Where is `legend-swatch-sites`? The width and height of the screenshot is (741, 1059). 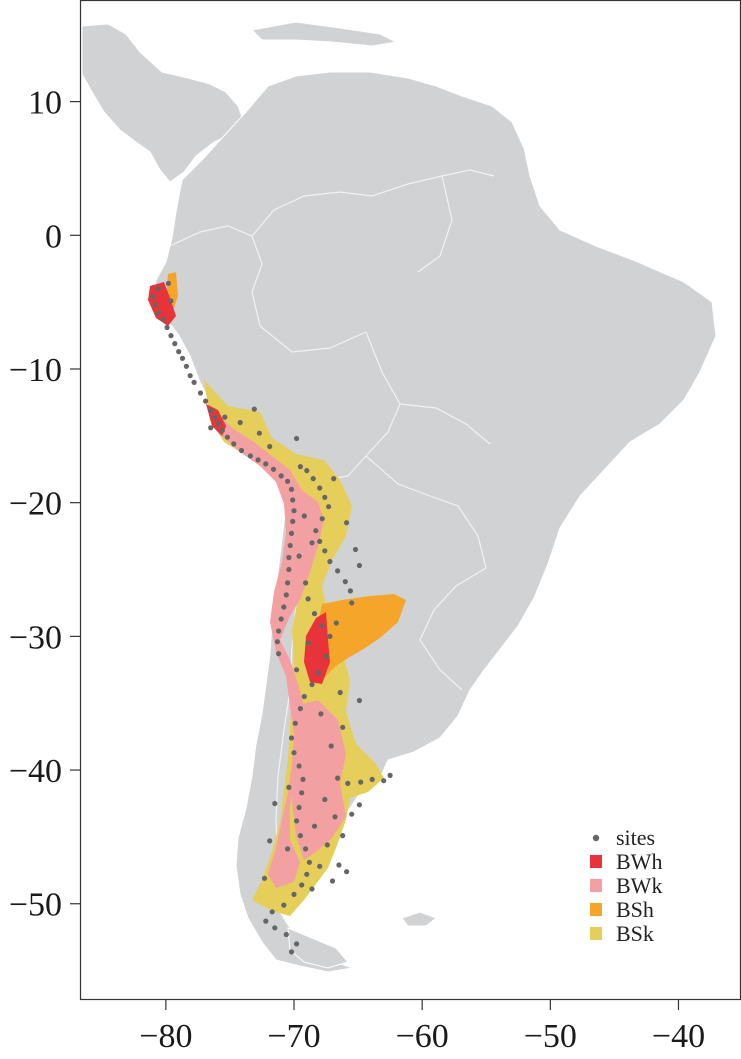
legend-swatch-sites is located at coordinates (596, 838).